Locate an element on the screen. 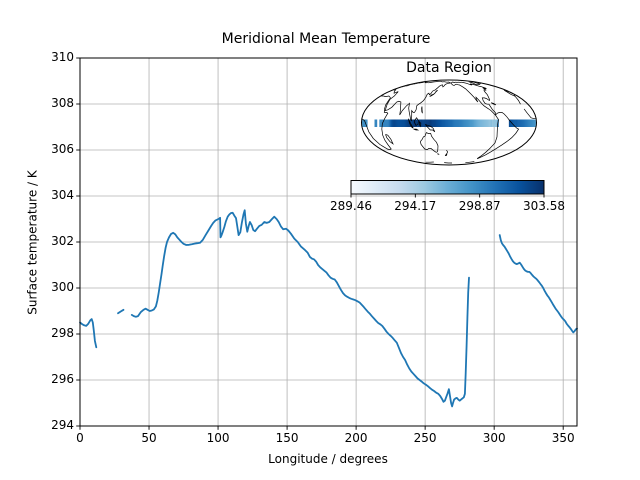 This screenshot has width=640, height=480. x-tick-label: 0 is located at coordinates (80, 438).